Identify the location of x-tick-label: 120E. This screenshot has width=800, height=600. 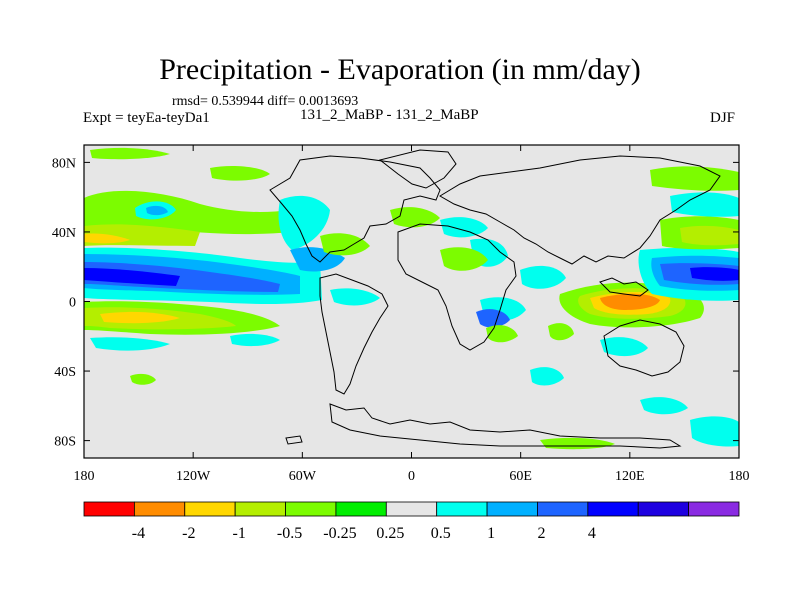
(630, 476).